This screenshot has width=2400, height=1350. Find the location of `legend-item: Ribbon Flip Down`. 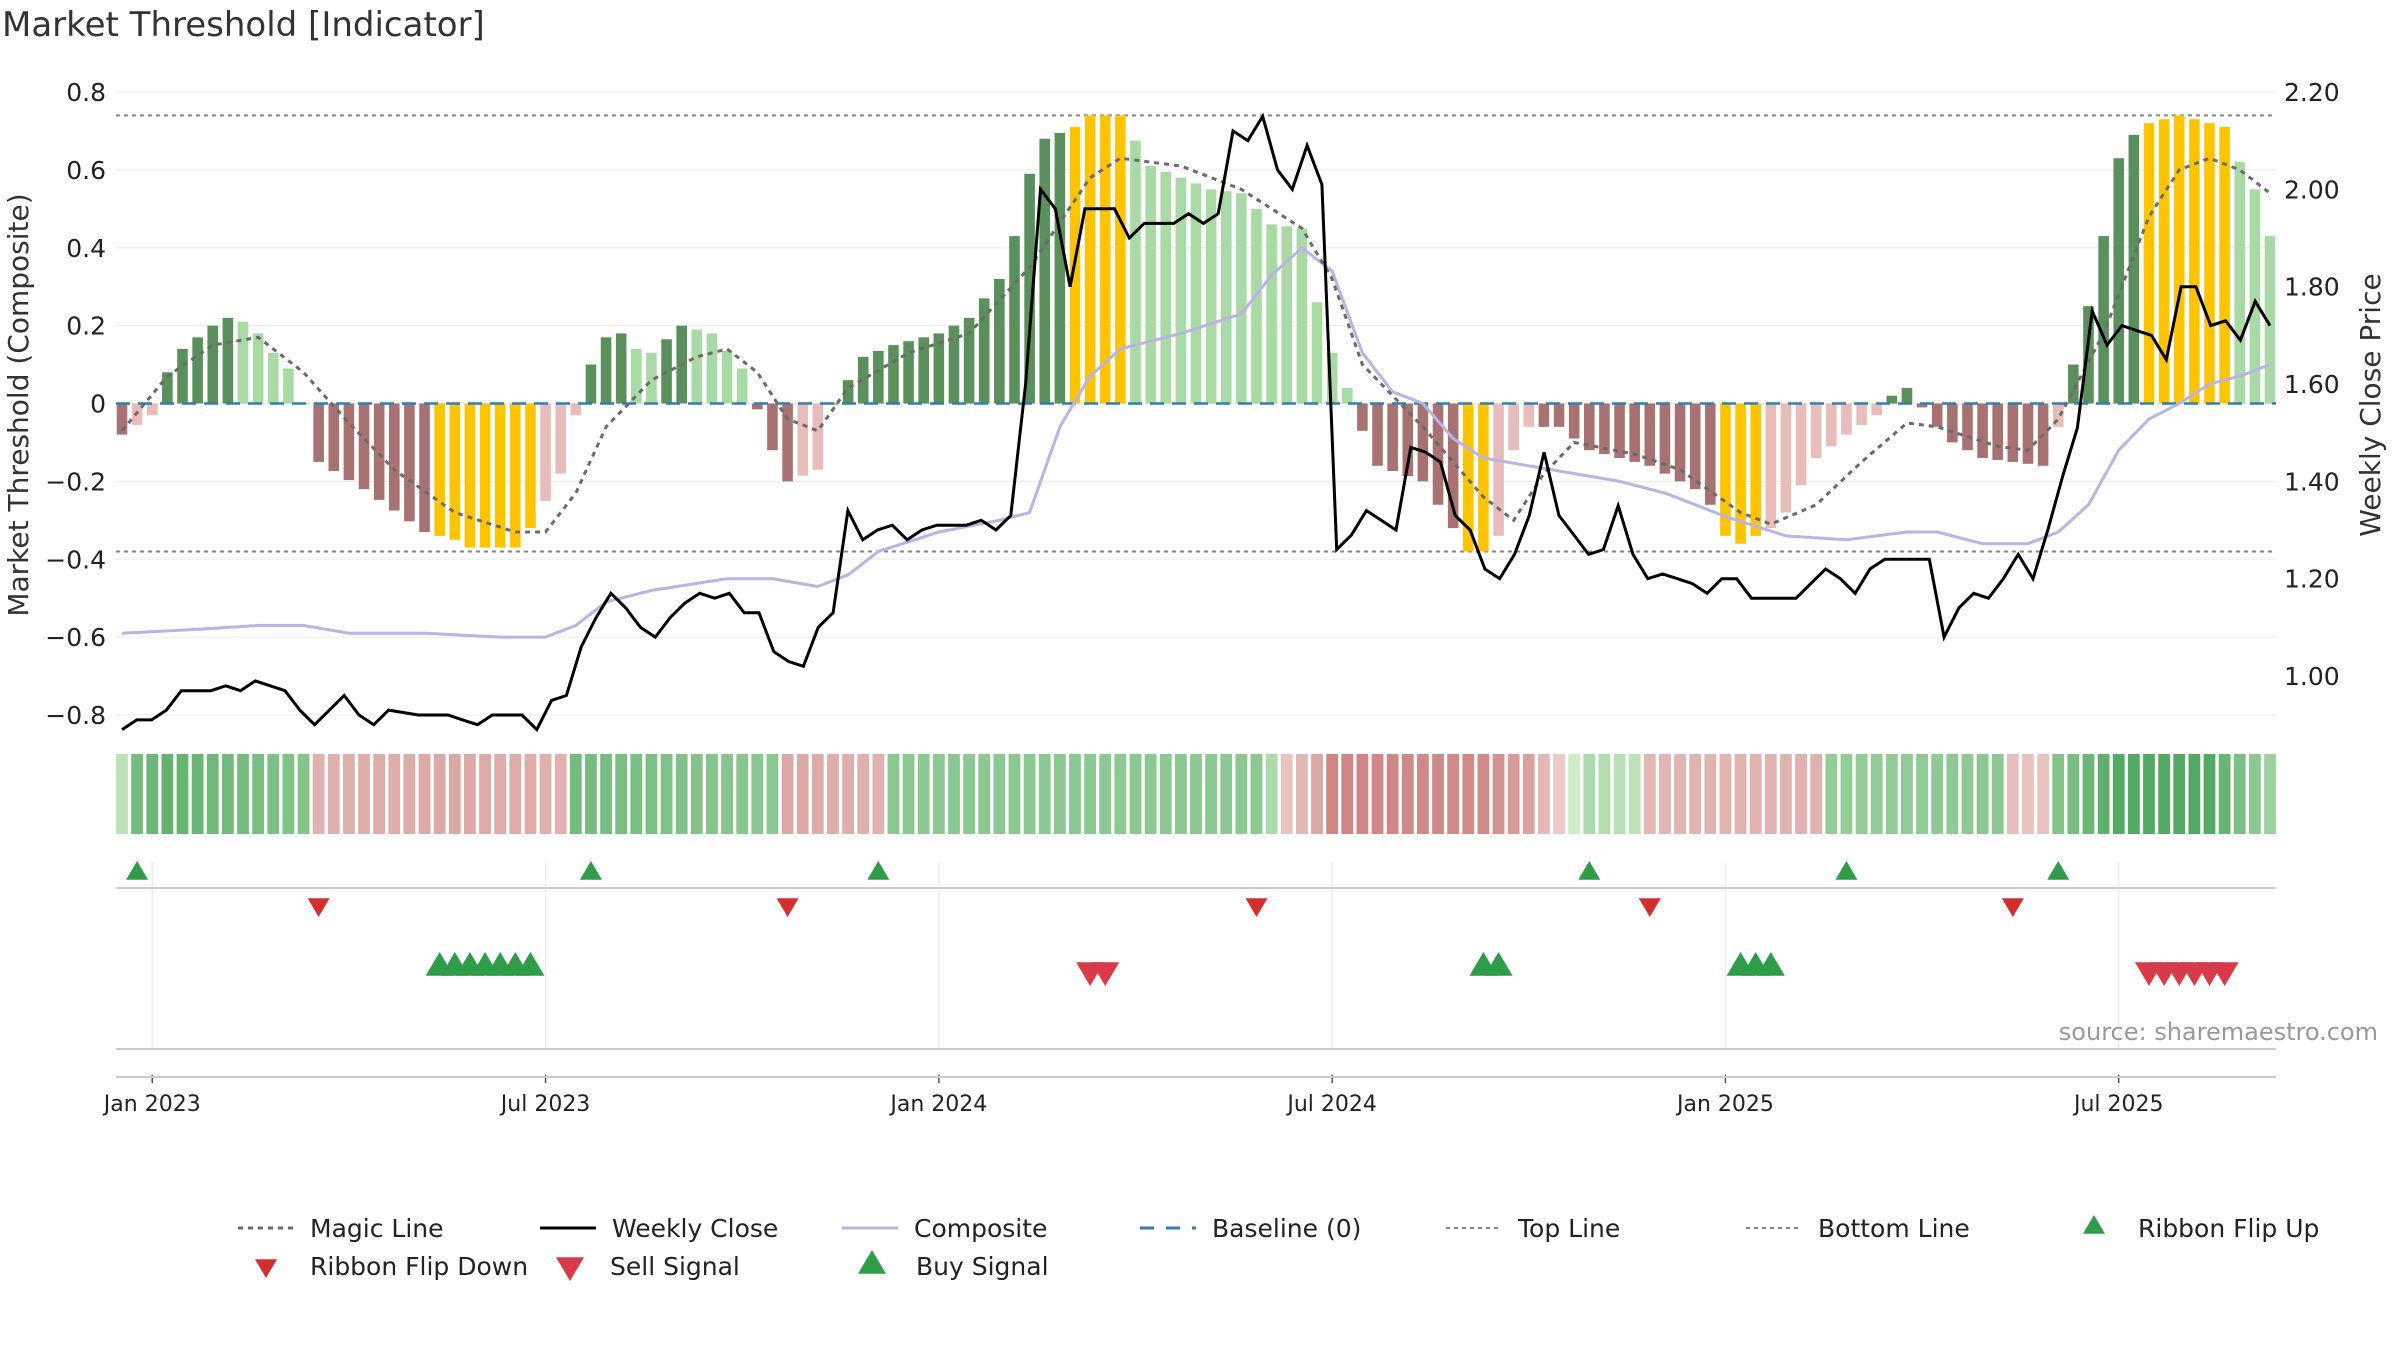

legend-item: Ribbon Flip Down is located at coordinates (391, 1266).